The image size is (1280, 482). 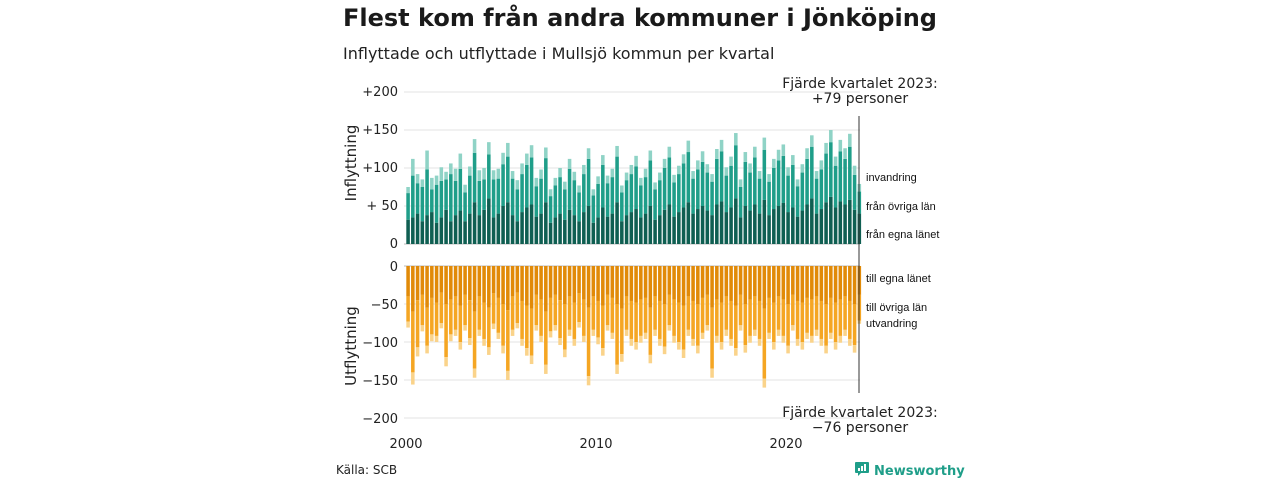 What do you see at coordinates (382, 206) in the screenshot?
I see `y-tick-in-50: + 50` at bounding box center [382, 206].